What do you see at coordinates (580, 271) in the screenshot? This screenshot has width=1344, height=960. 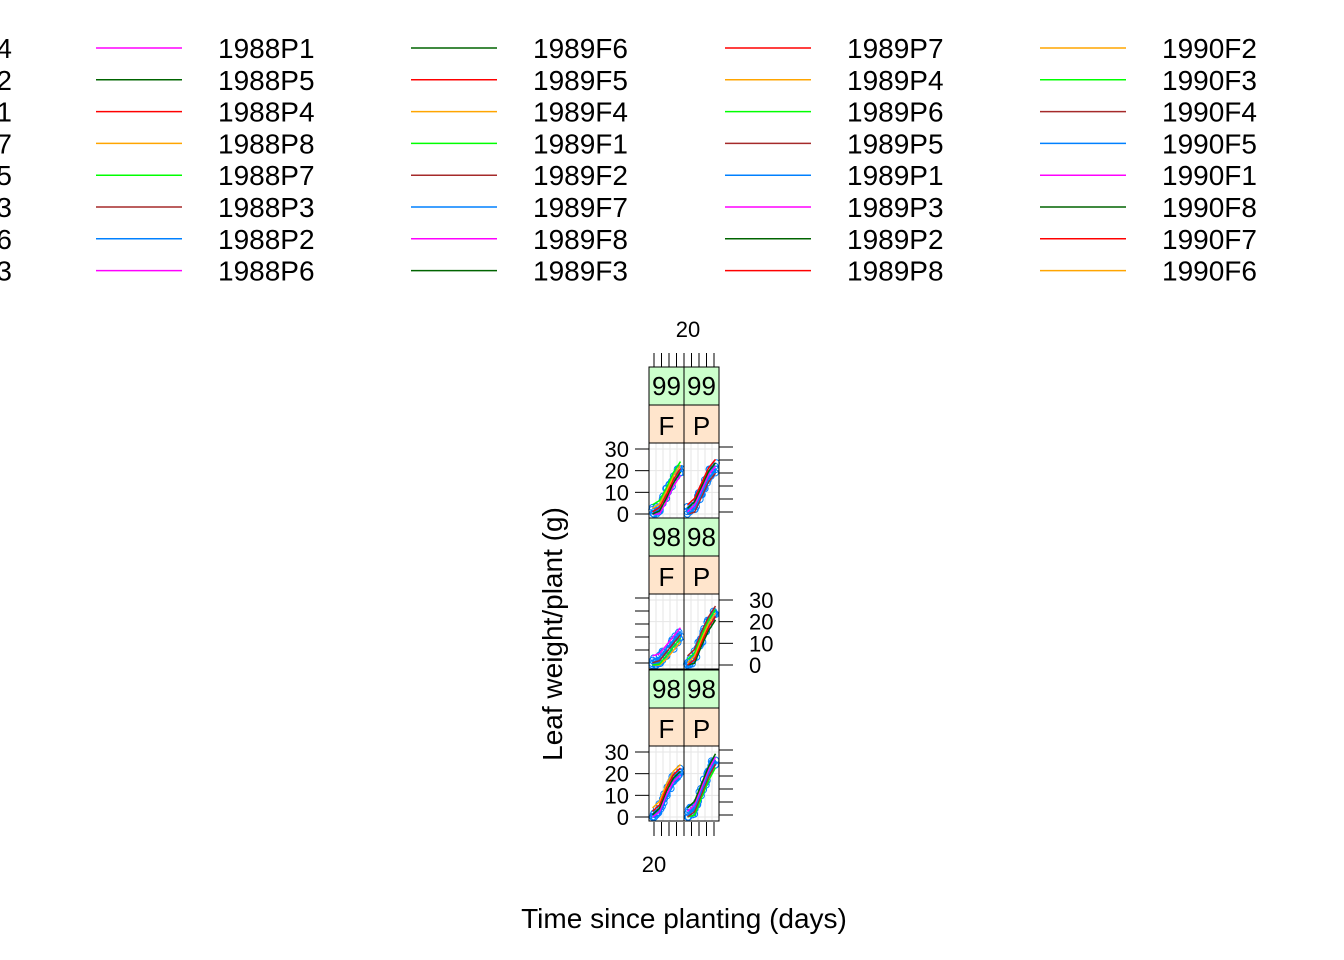 I see `legend-label: 1989F3` at bounding box center [580, 271].